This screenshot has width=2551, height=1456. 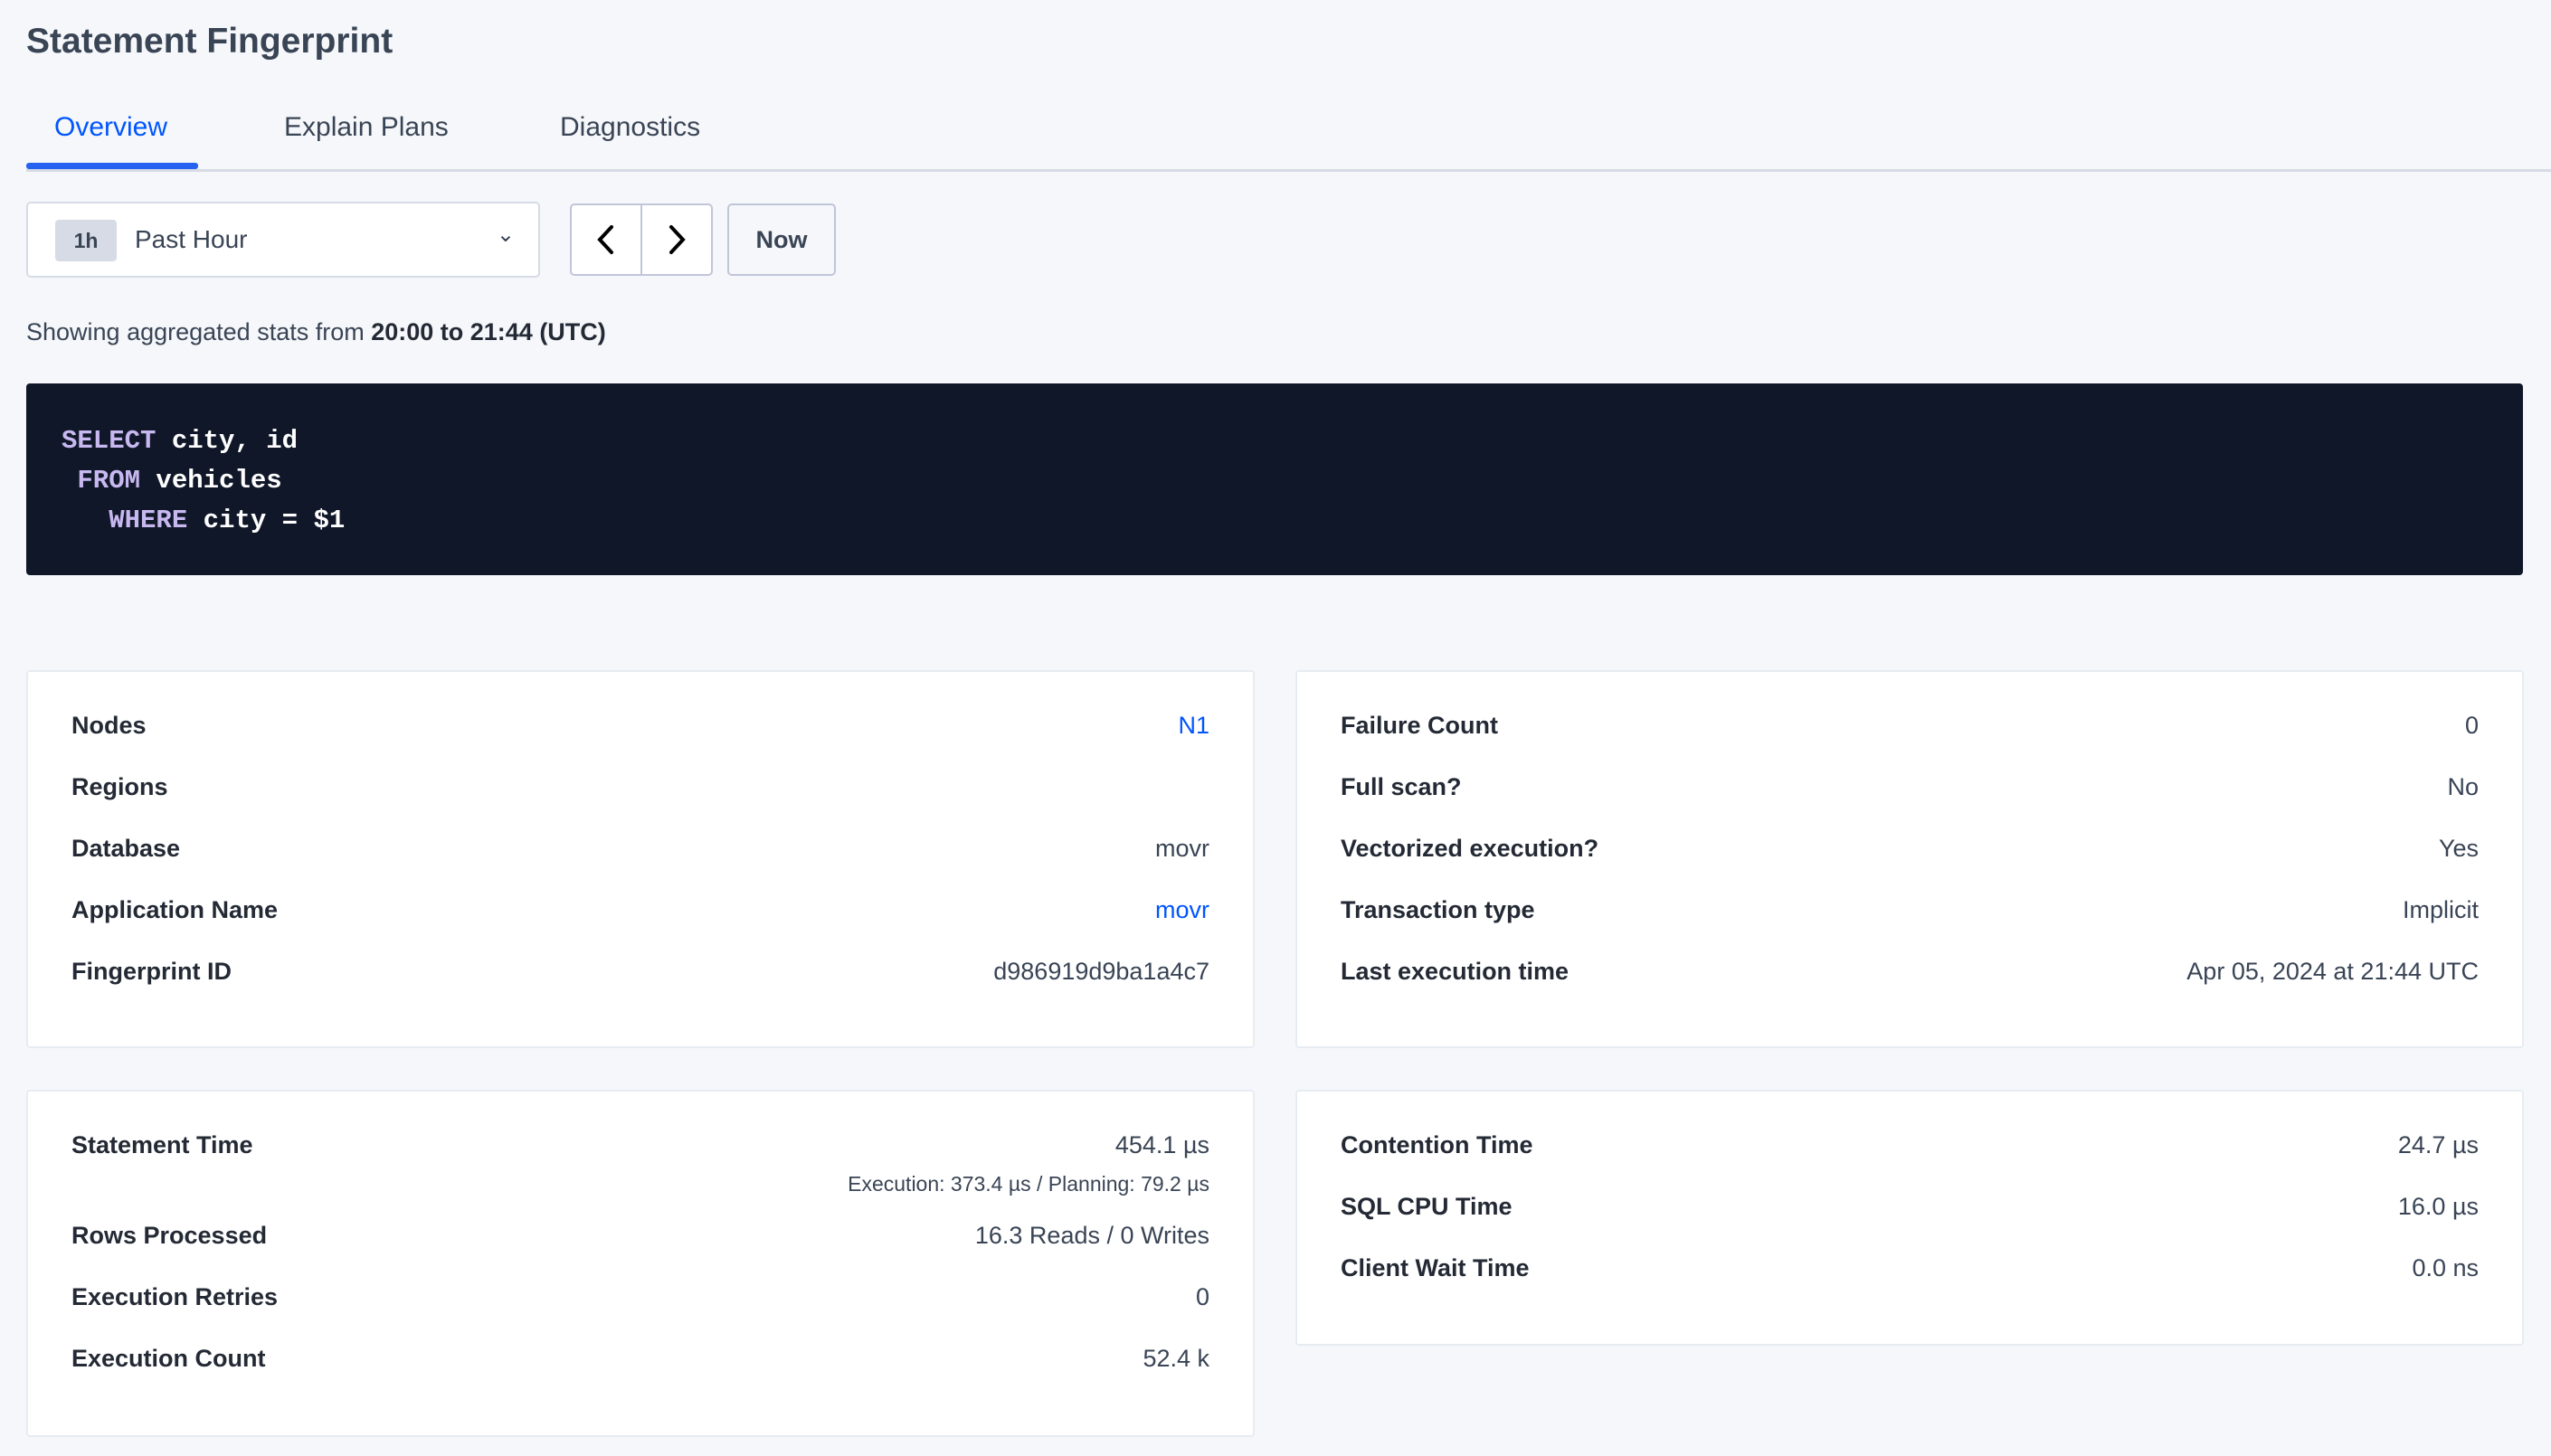 I want to click on row-label: Statement Time, so click(x=162, y=1145).